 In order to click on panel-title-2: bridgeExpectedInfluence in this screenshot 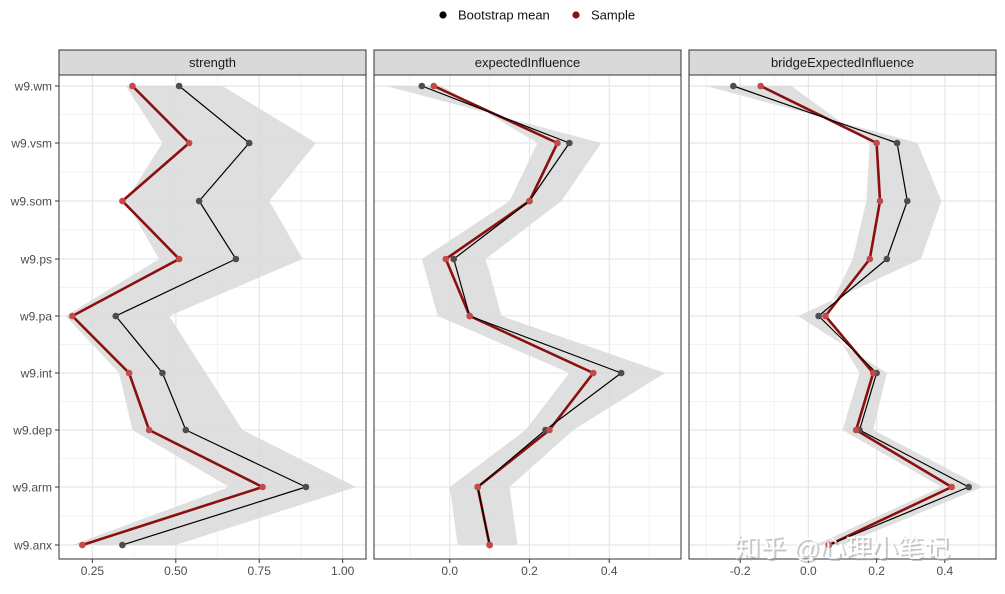, I will do `click(842, 62)`.